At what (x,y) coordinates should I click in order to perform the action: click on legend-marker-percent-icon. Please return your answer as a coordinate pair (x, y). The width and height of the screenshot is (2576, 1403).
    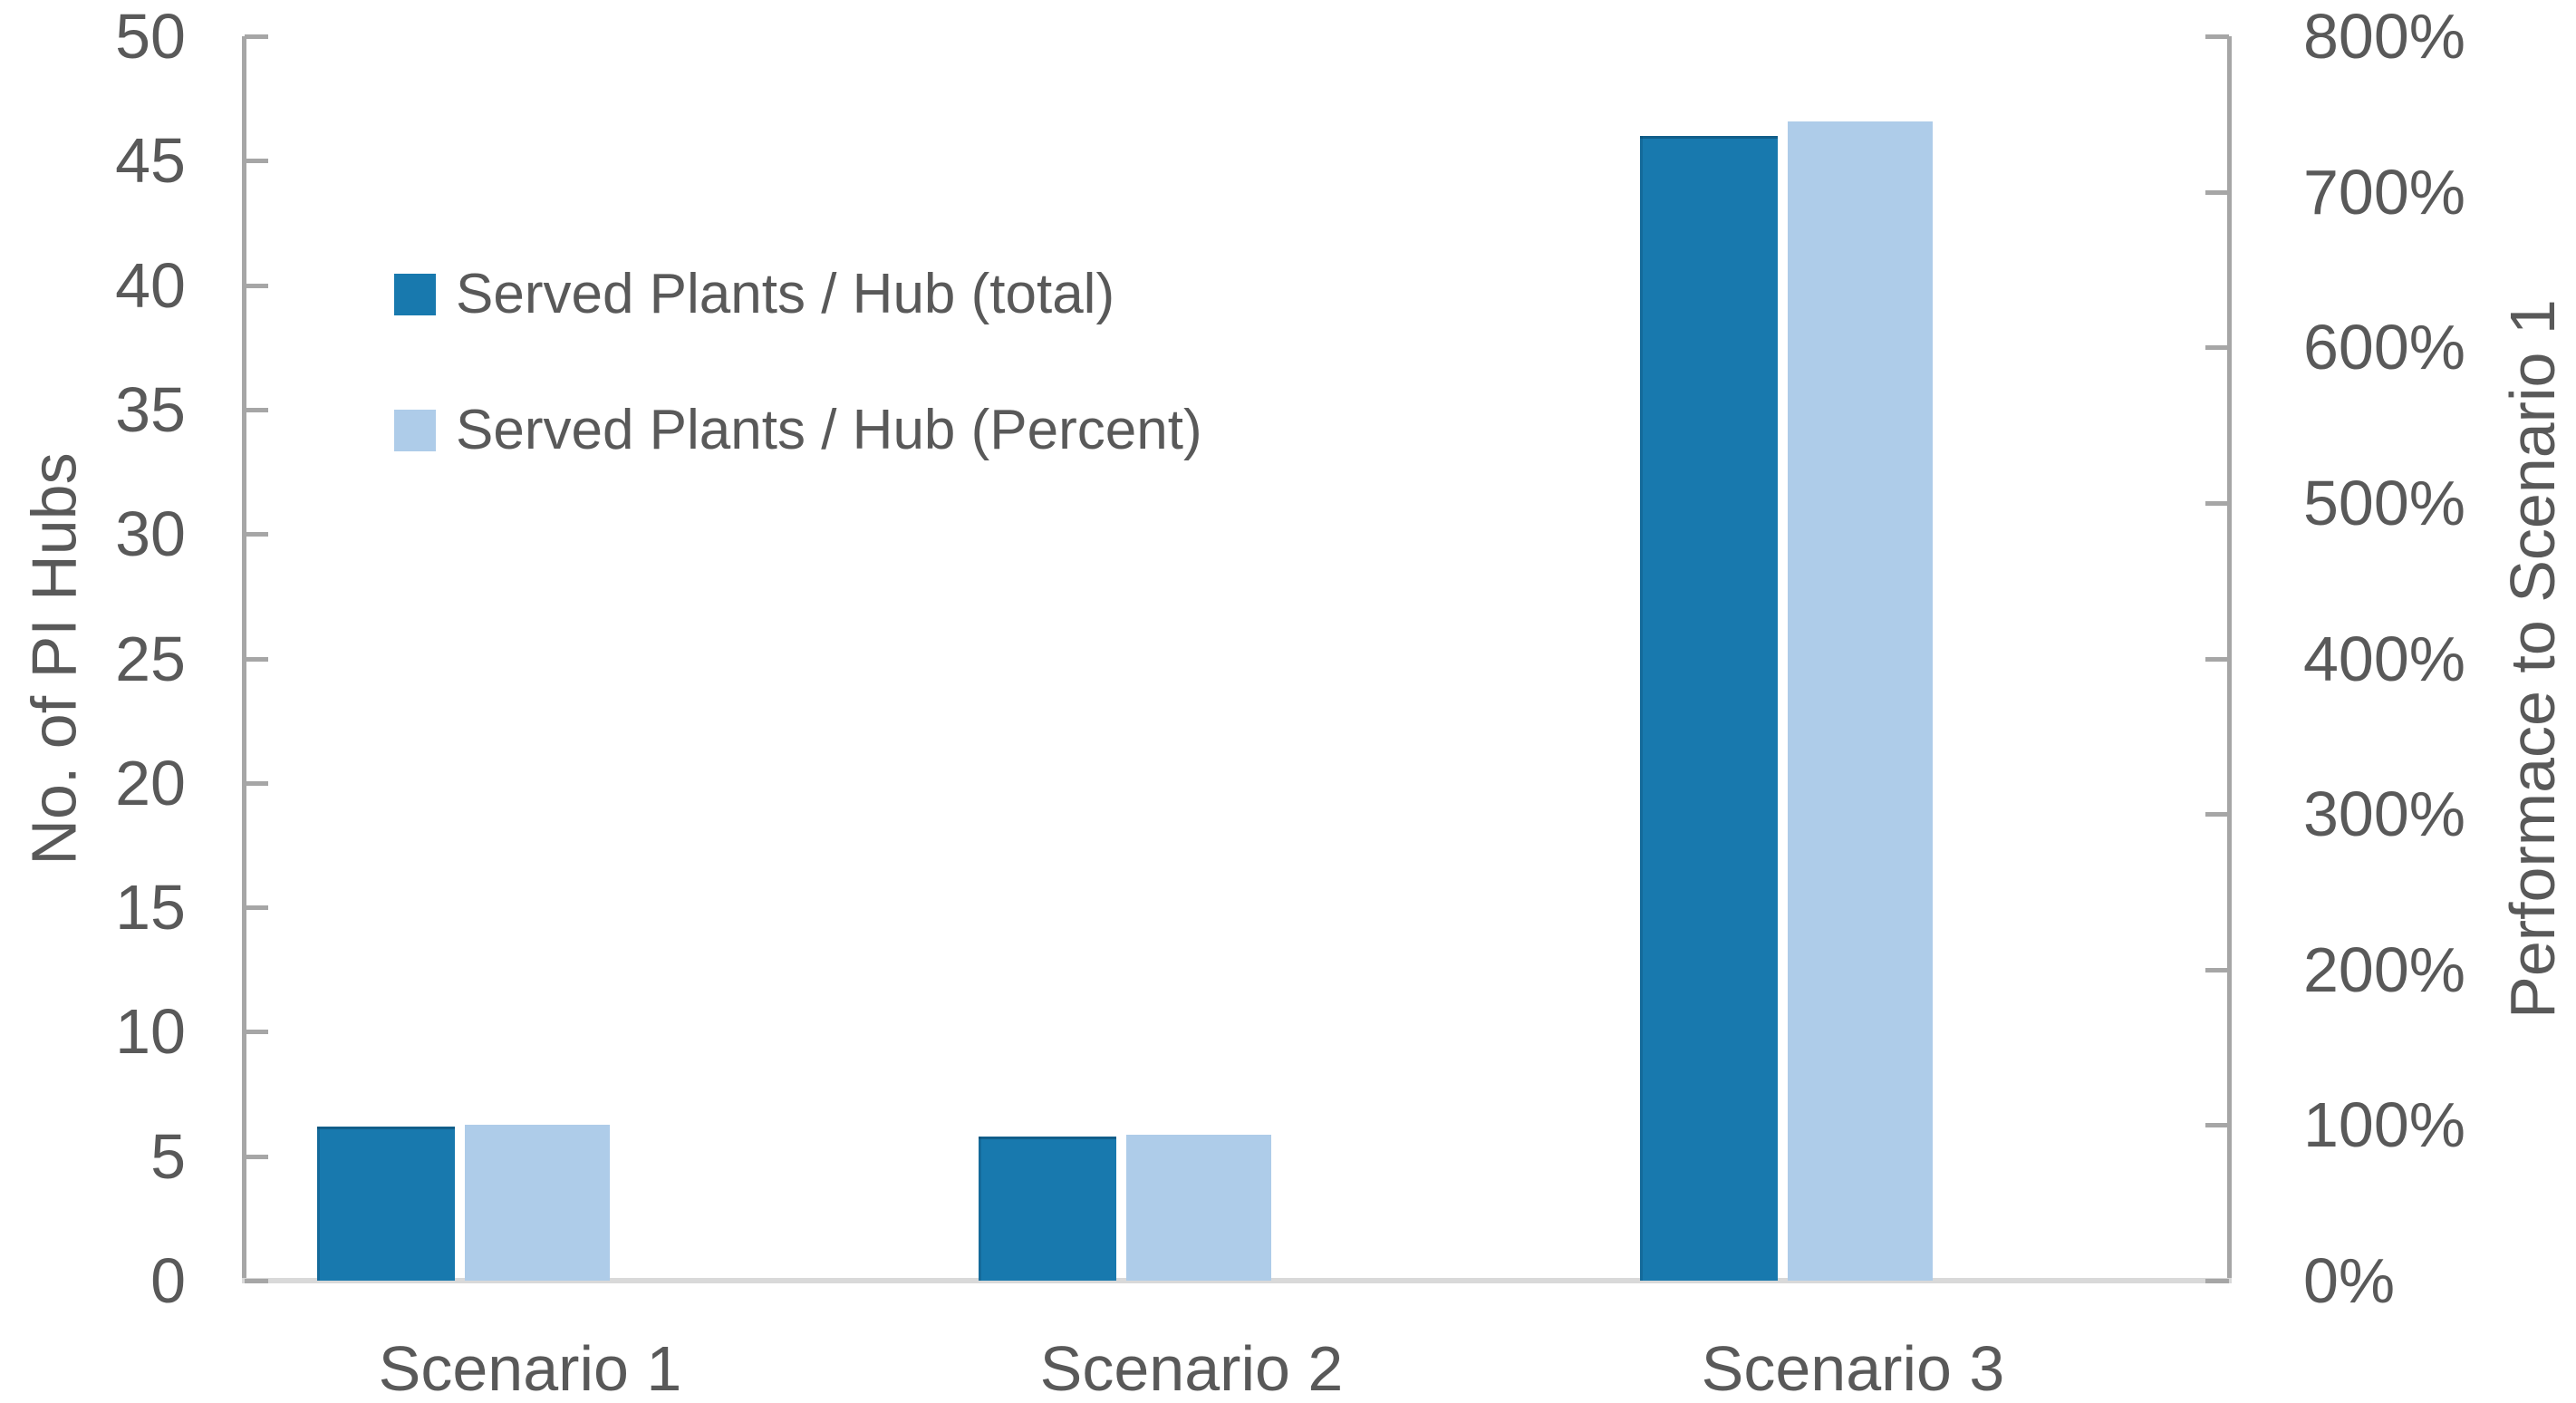
    Looking at the image, I should click on (415, 430).